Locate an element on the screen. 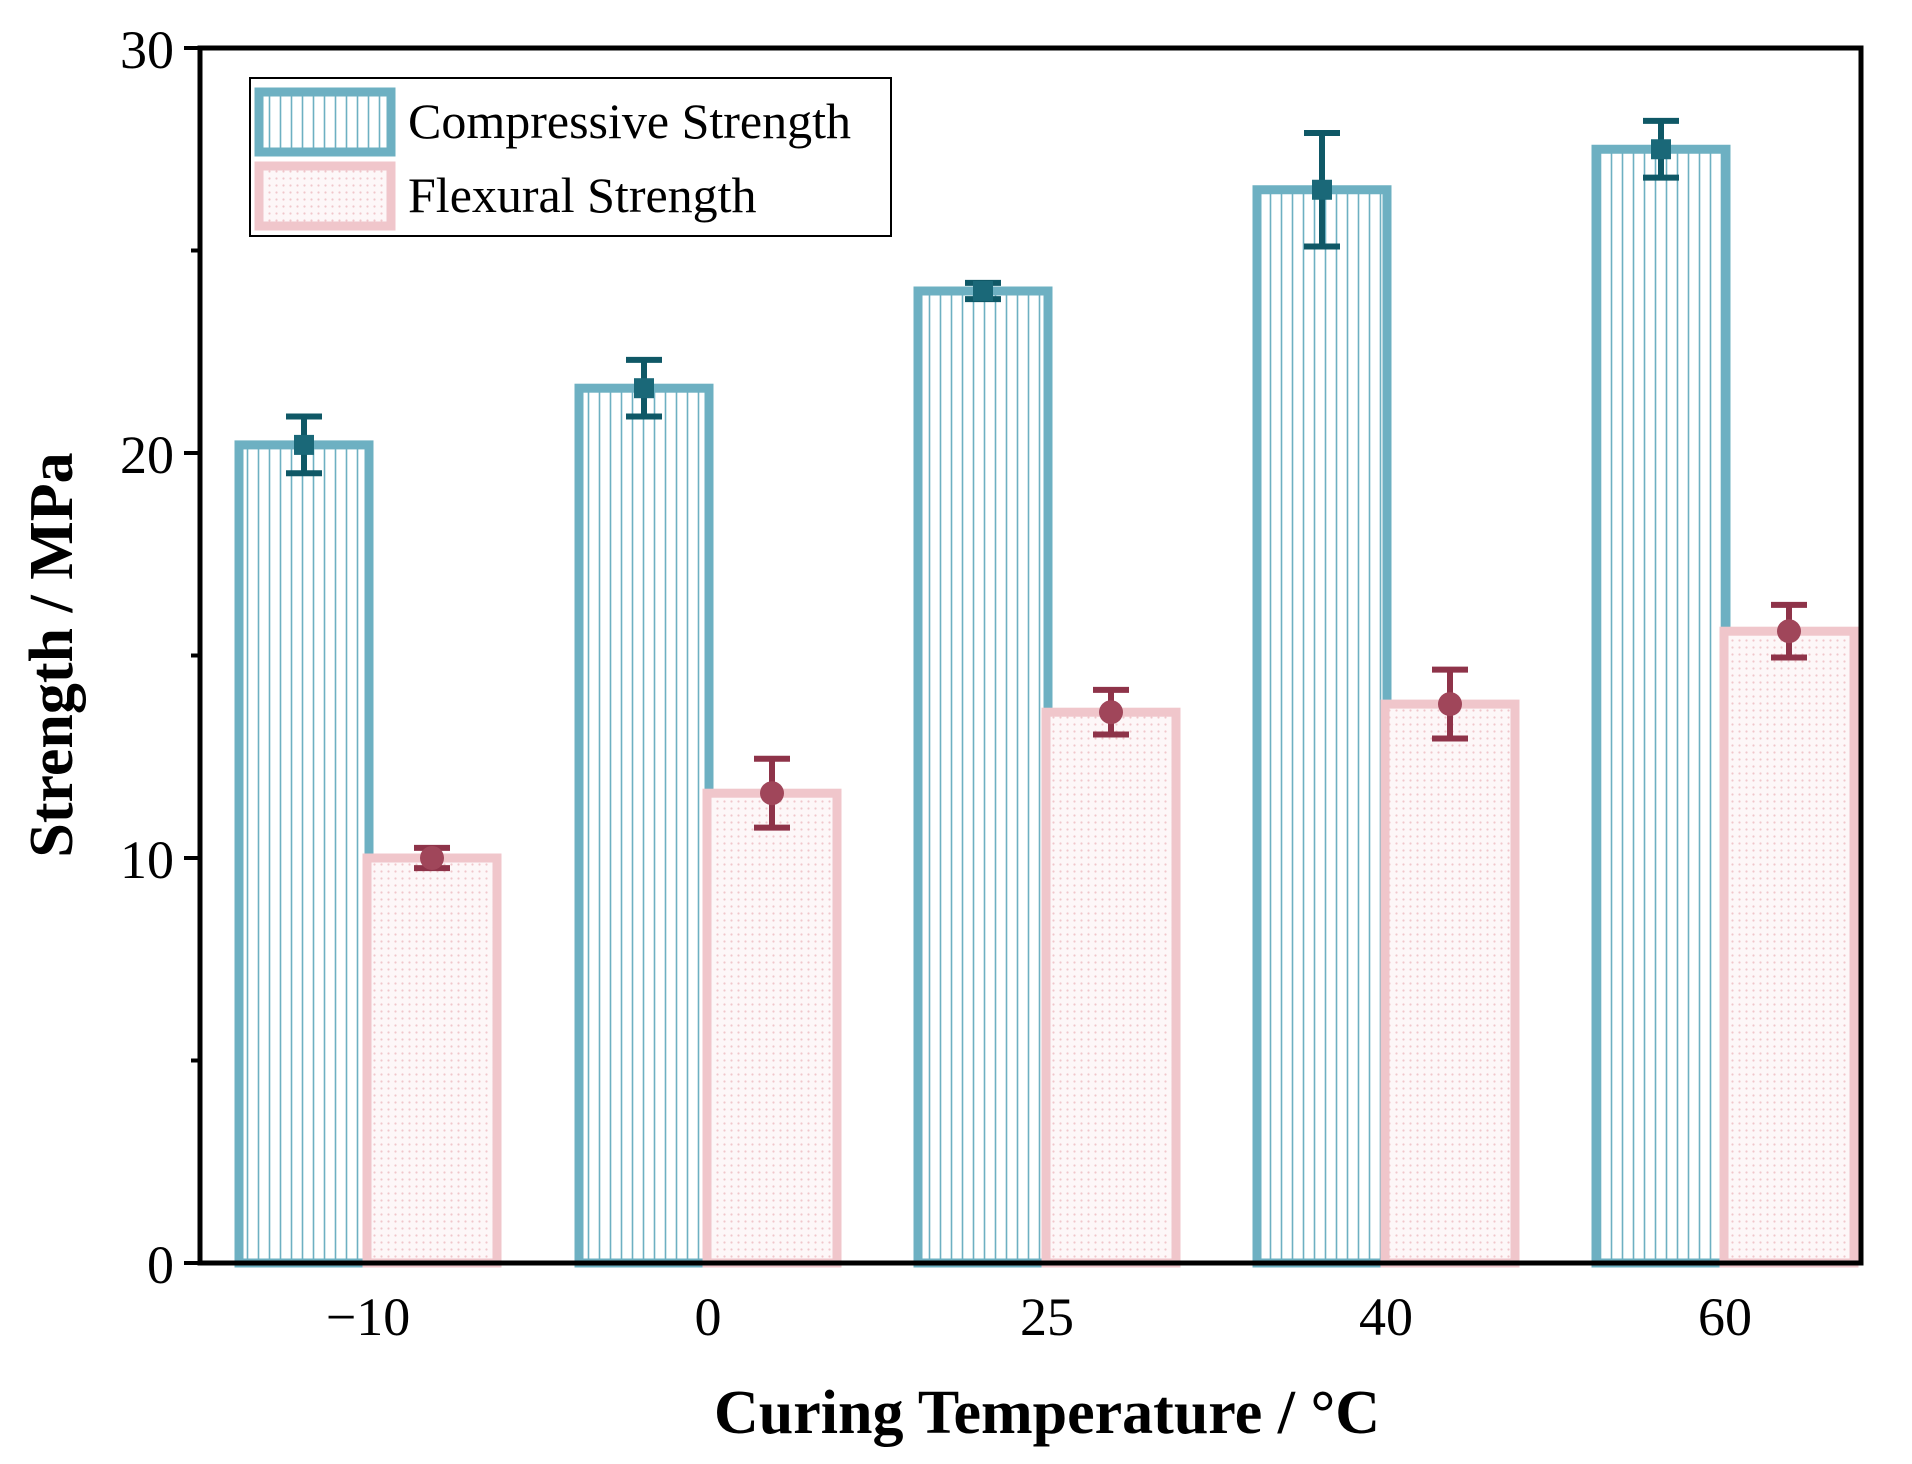 This screenshot has width=1912, height=1464. x-axis-label: Curing Temperature / °C is located at coordinates (1047, 1413).